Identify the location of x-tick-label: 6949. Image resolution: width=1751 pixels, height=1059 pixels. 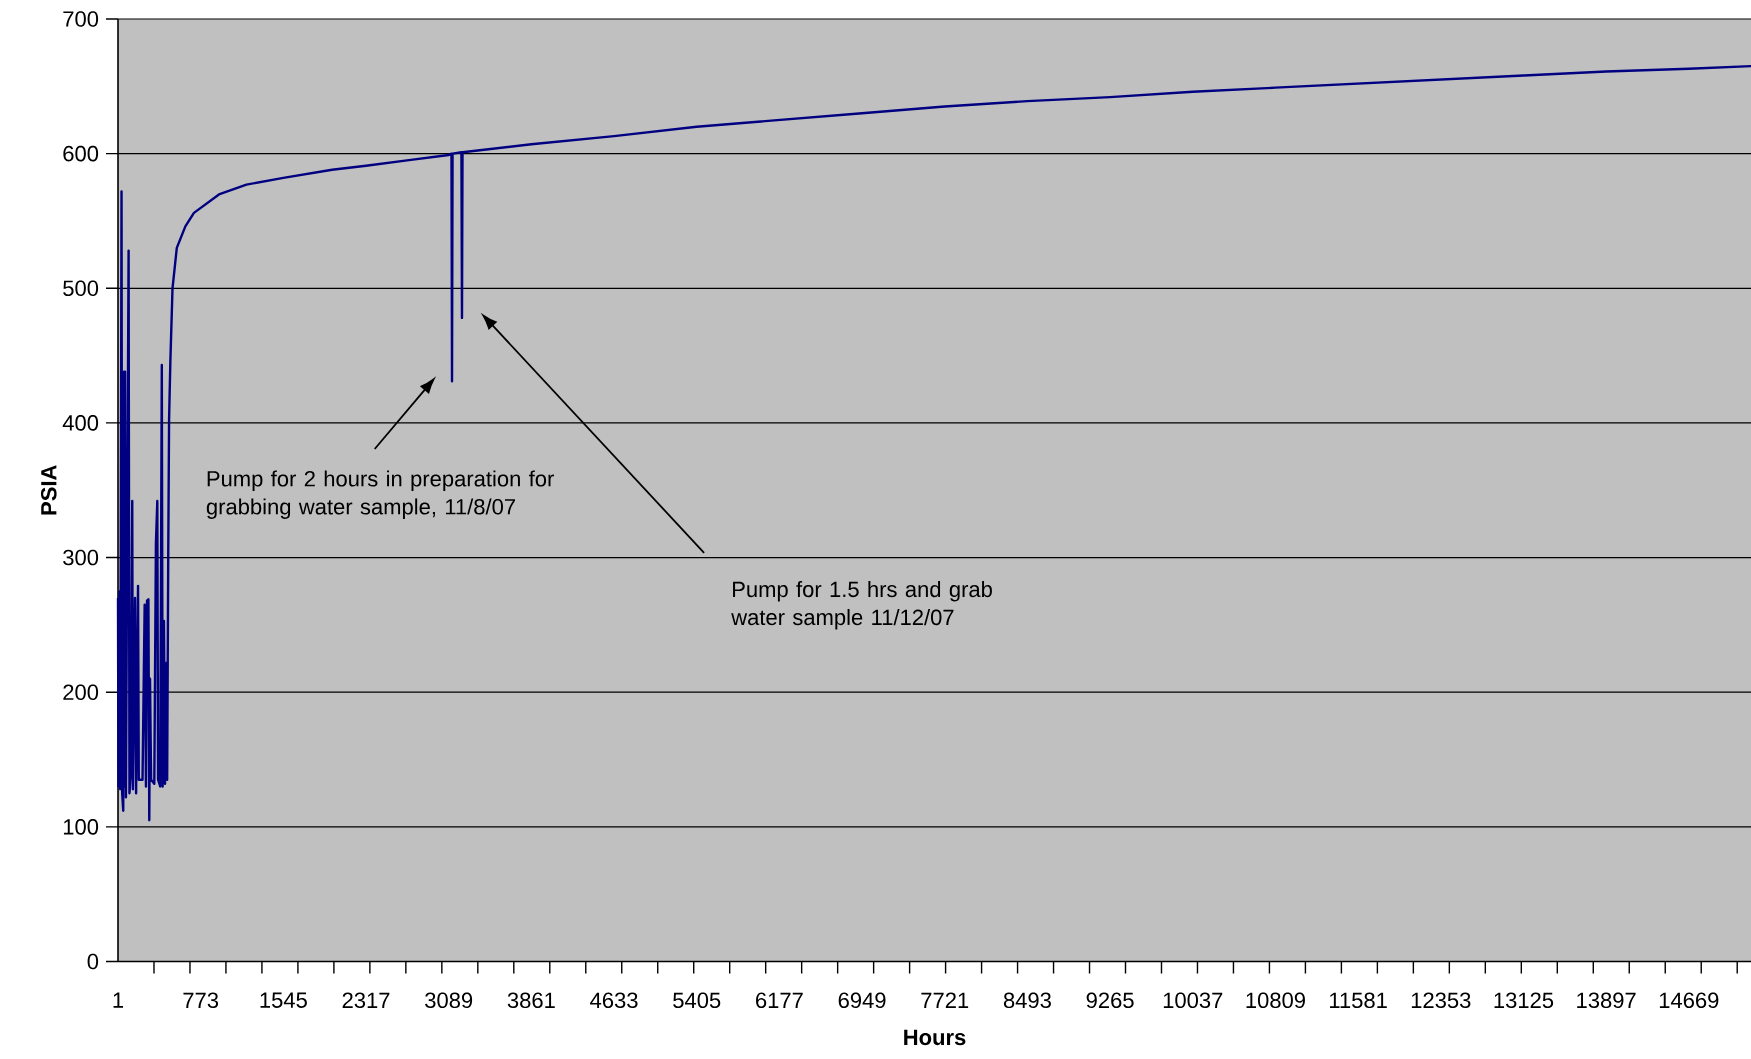
(862, 1000).